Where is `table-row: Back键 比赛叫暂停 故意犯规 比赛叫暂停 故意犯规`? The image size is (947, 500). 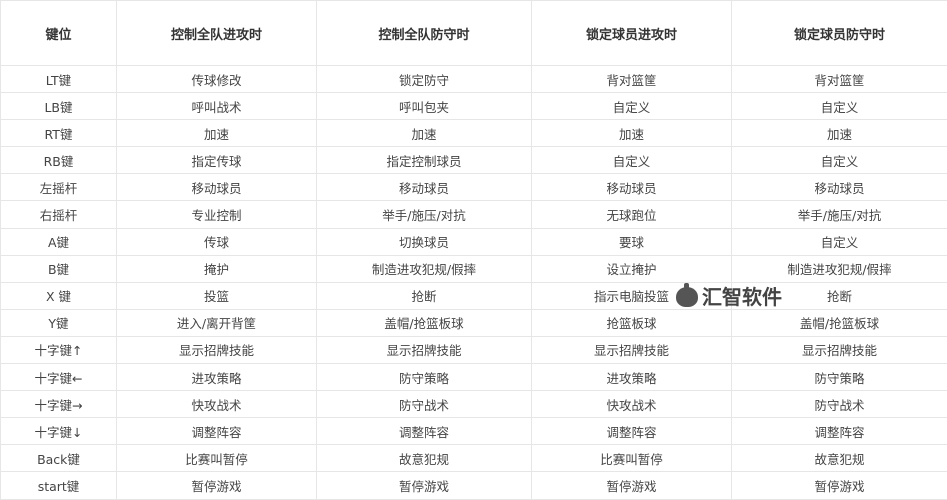 table-row: Back键 比赛叫暂停 故意犯规 比赛叫暂停 故意犯规 is located at coordinates (473, 458).